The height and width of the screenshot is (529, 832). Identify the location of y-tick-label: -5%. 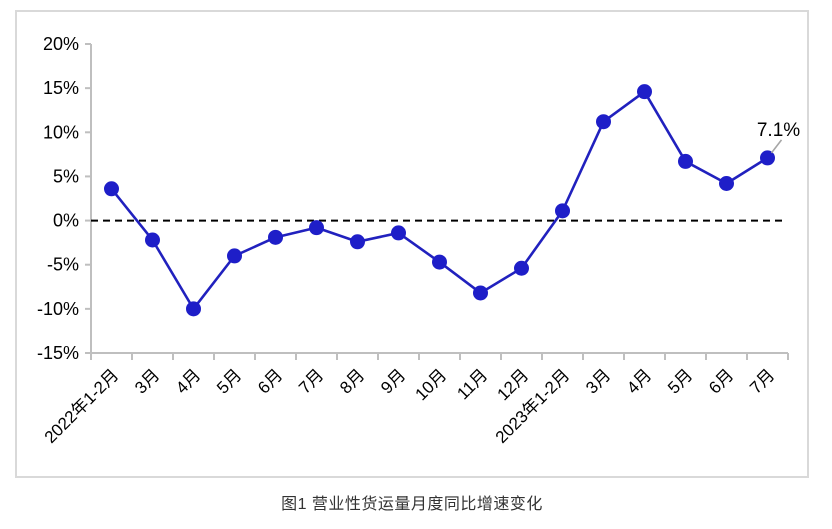
(63, 265).